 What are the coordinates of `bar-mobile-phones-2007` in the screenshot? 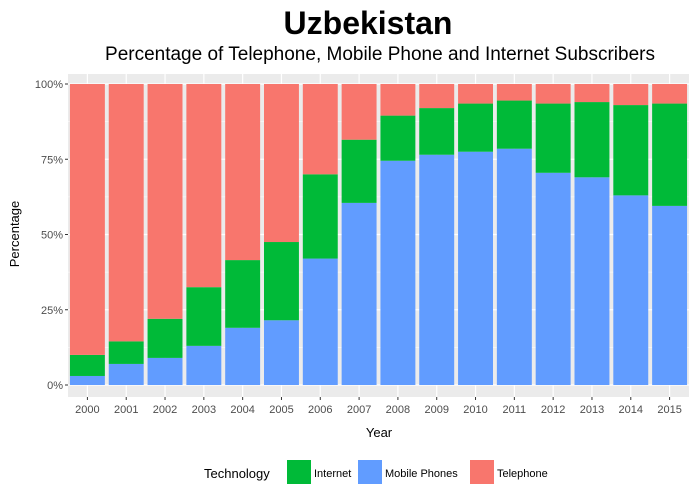 It's located at (359, 293).